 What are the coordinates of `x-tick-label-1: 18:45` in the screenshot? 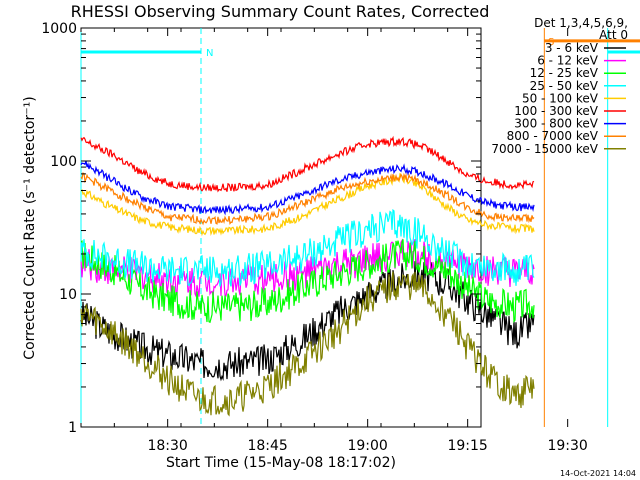 It's located at (267, 446).